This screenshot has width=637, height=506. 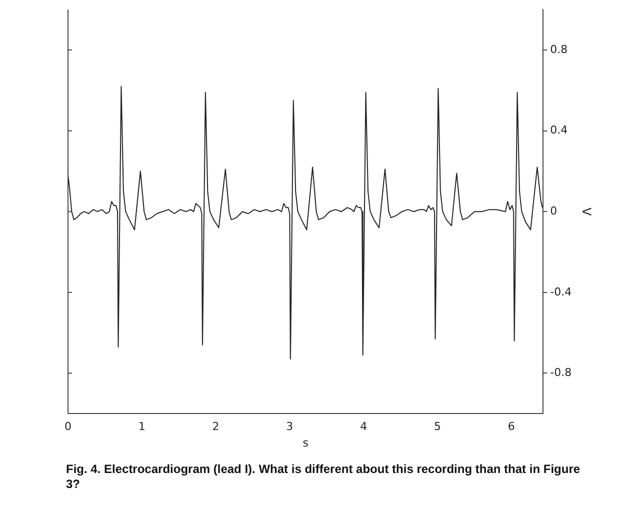 What do you see at coordinates (305, 443) in the screenshot?
I see `x-axis-title: s` at bounding box center [305, 443].